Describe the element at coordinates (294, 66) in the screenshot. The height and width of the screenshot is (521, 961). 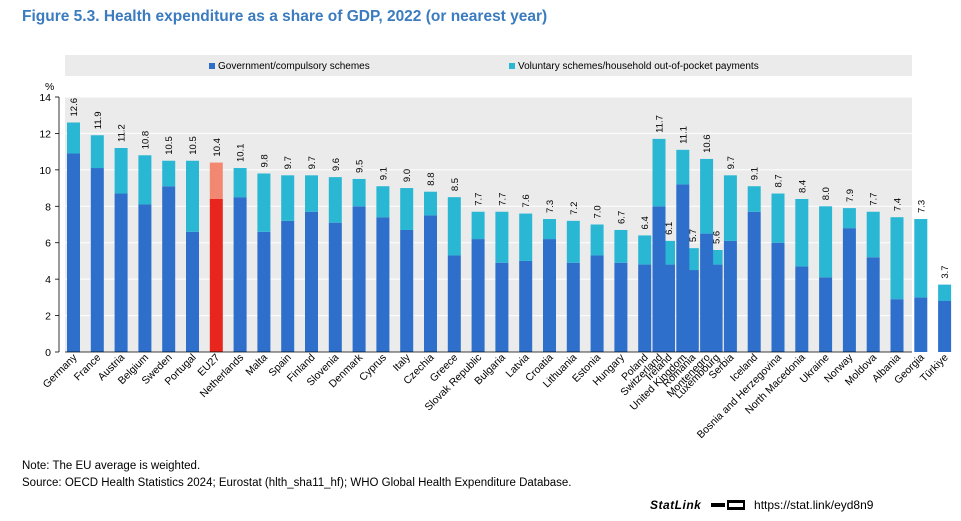
I see `legend-label-government: Government/compulsory schemes` at that location.